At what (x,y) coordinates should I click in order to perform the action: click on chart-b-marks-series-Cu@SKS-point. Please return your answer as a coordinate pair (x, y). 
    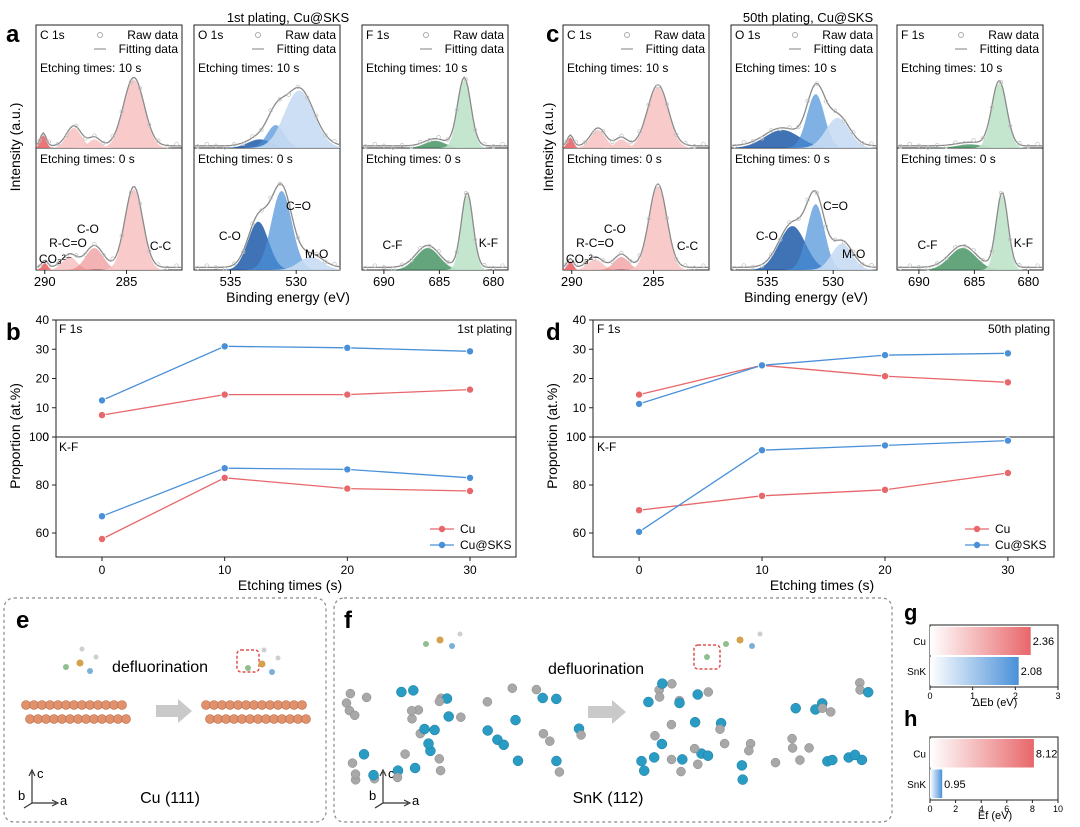
    Looking at the image, I should click on (224, 468).